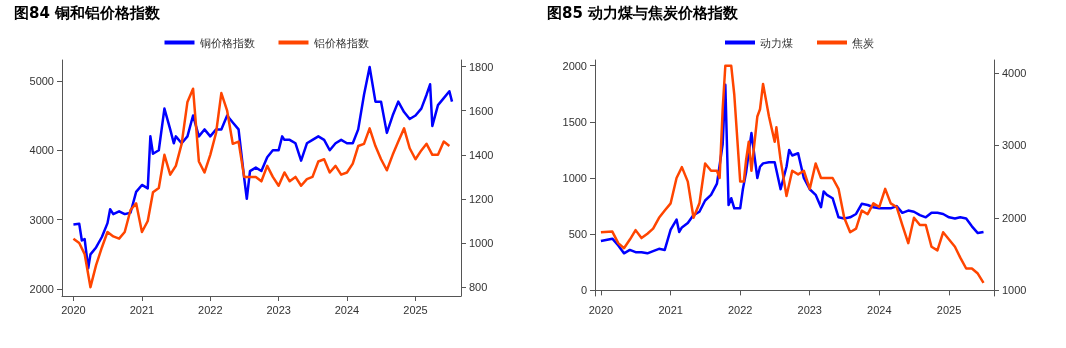  What do you see at coordinates (1014, 73) in the screenshot?
I see `y2-tick-label: 4000` at bounding box center [1014, 73].